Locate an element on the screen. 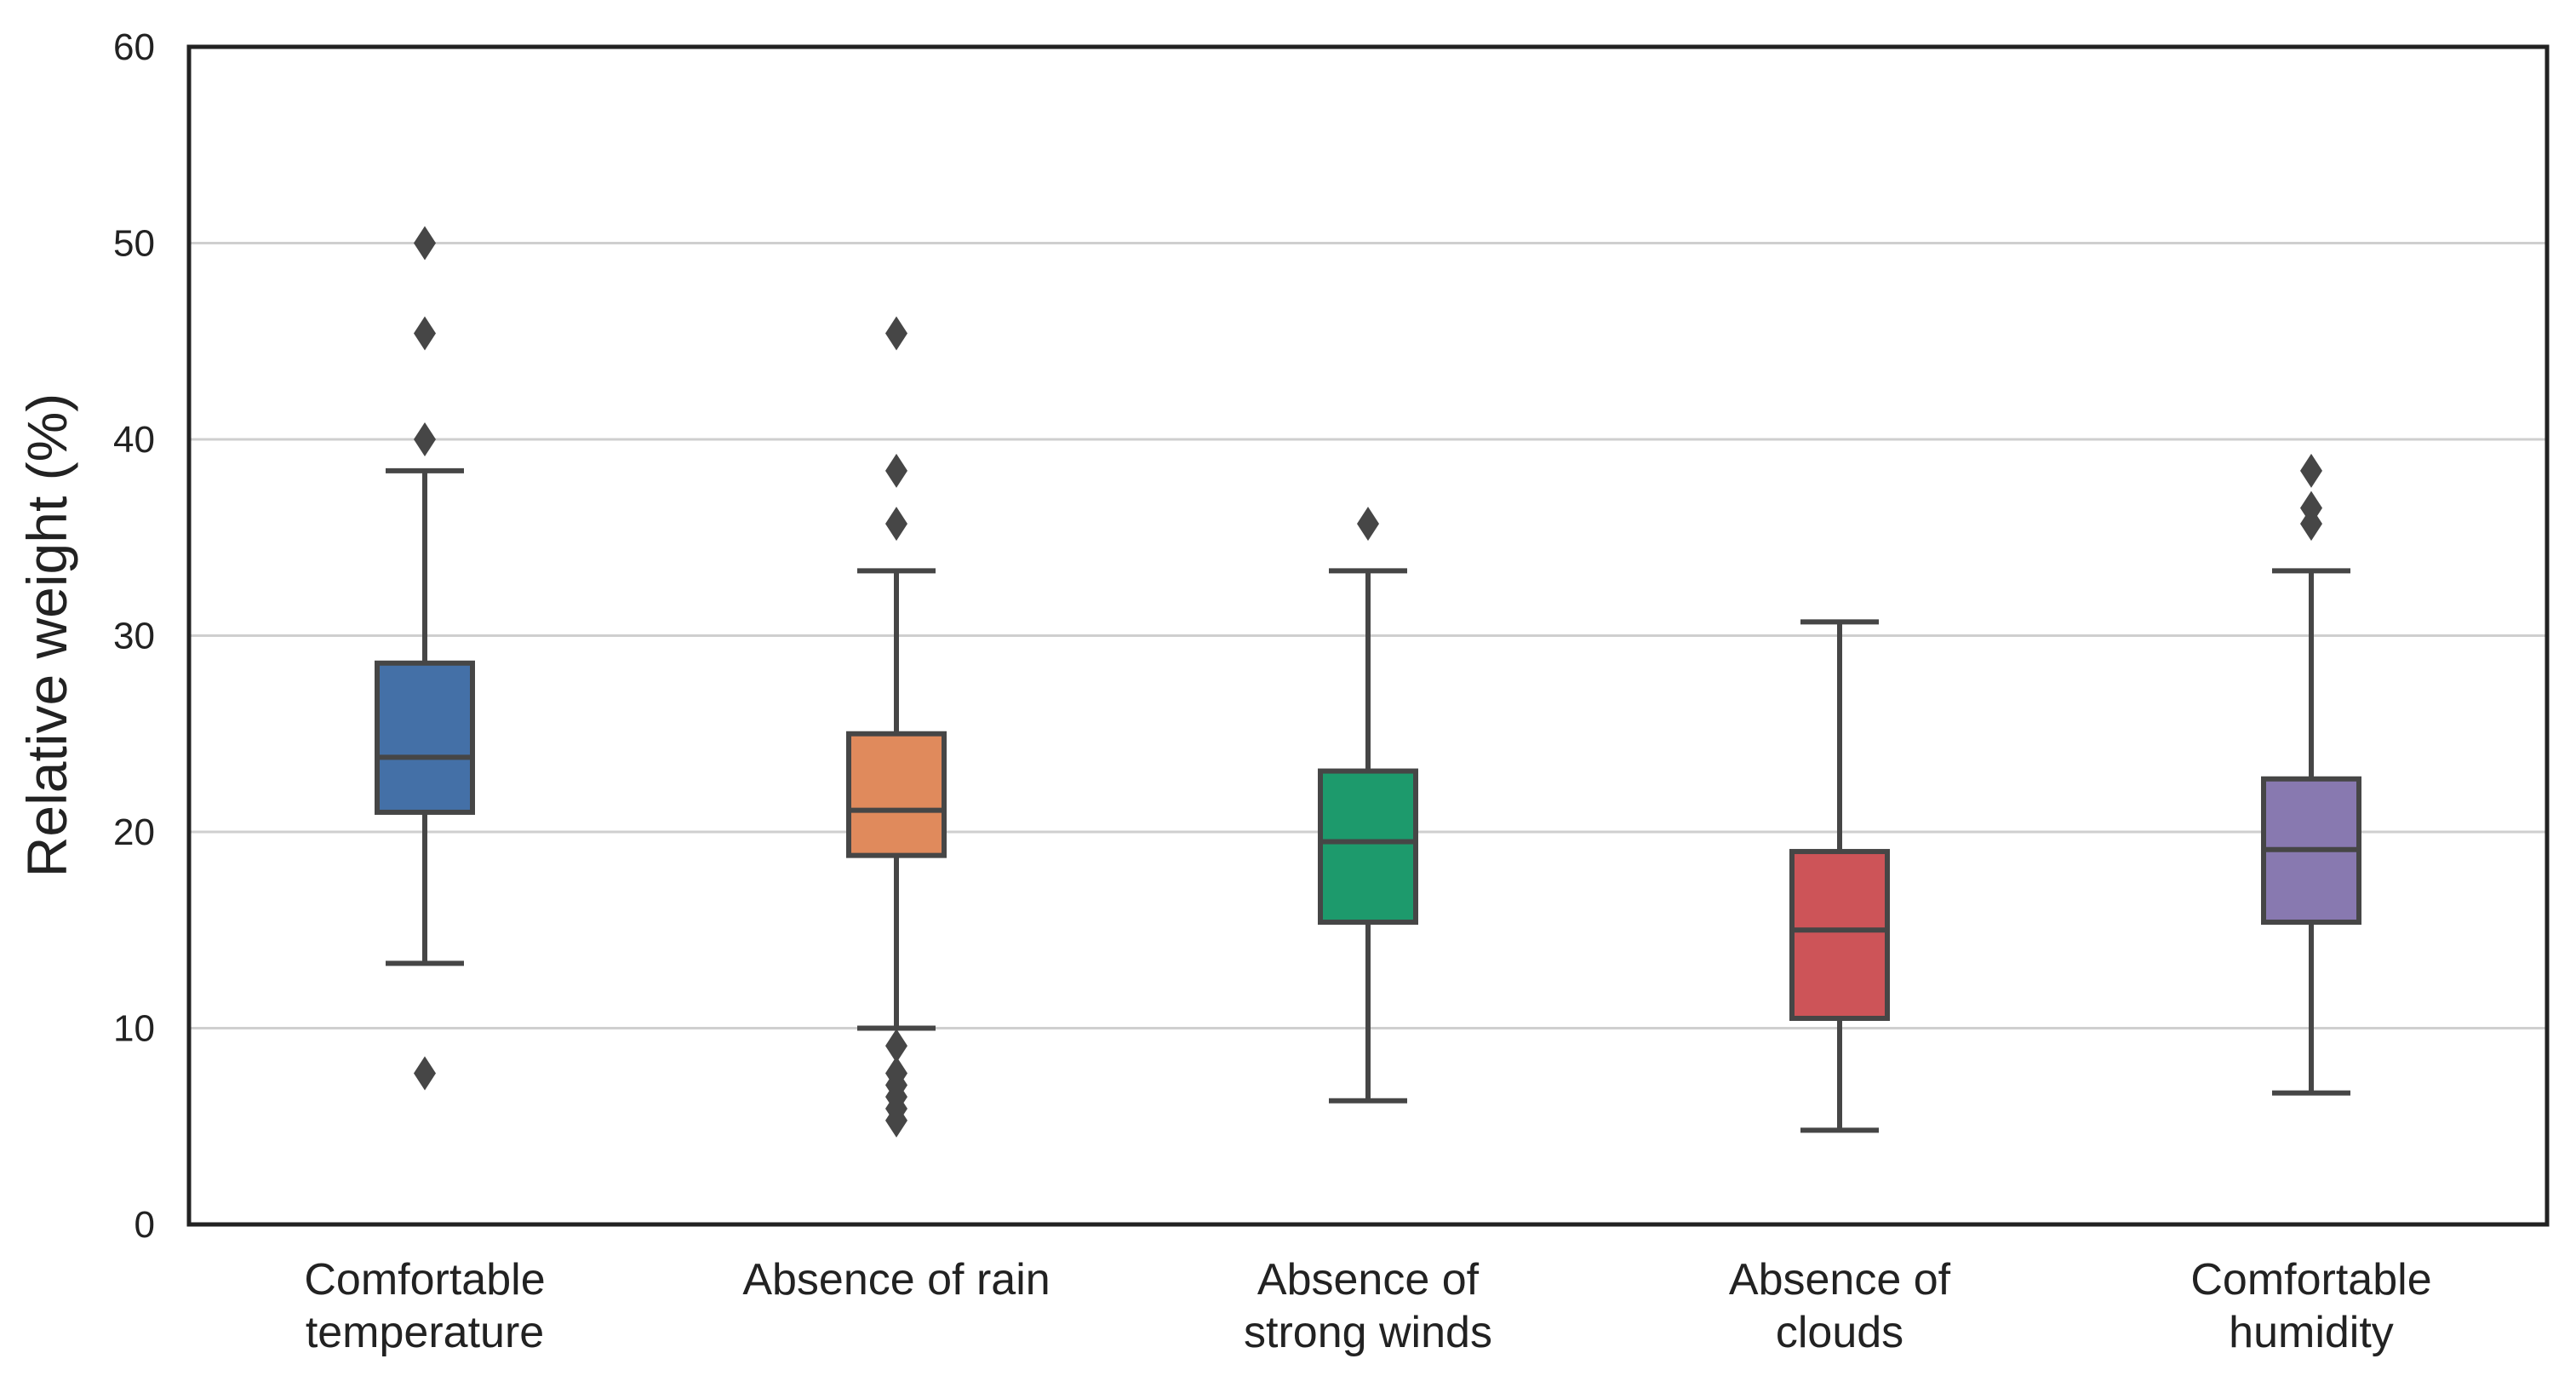 The width and height of the screenshot is (2576, 1376). y-tick-label: 0 is located at coordinates (145, 1225).